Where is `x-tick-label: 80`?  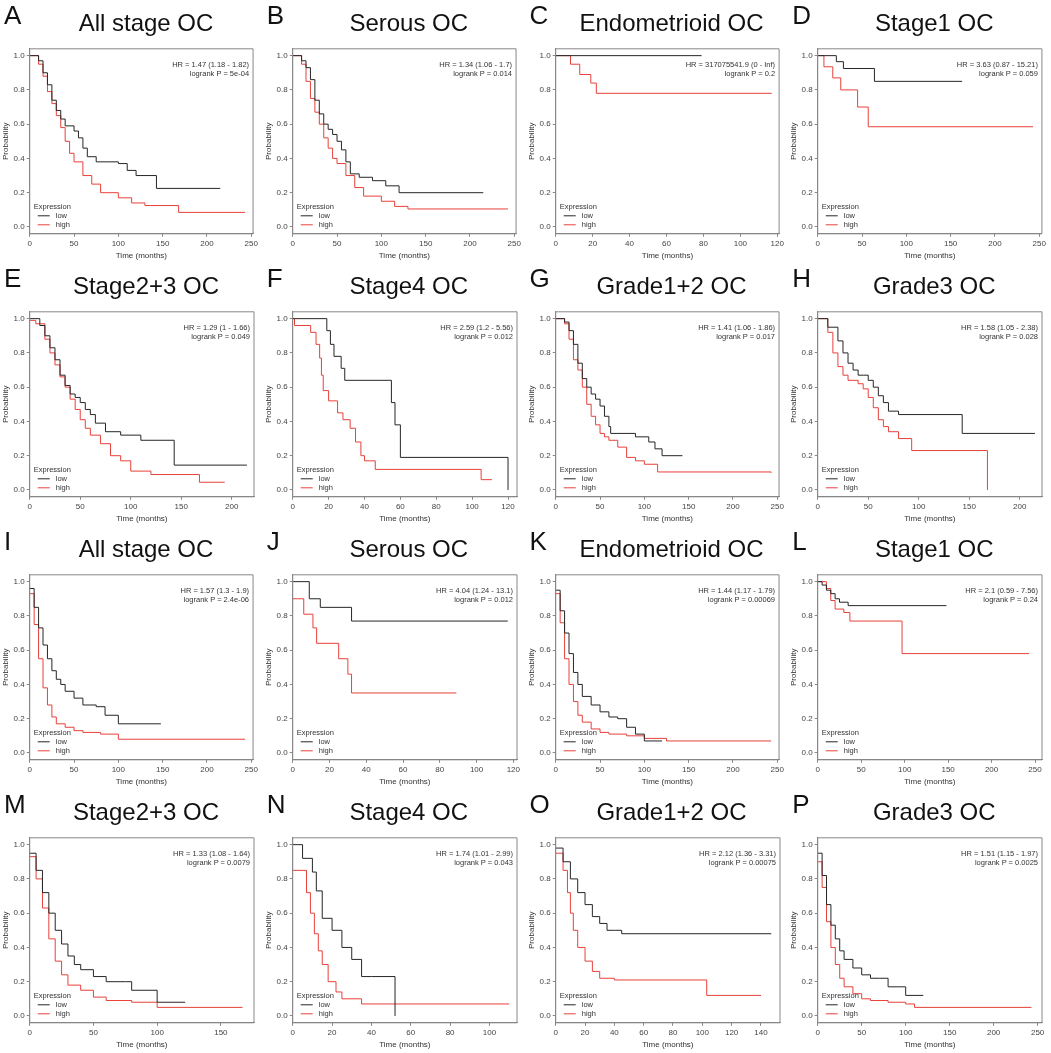
x-tick-label: 80 is located at coordinates (450, 1032).